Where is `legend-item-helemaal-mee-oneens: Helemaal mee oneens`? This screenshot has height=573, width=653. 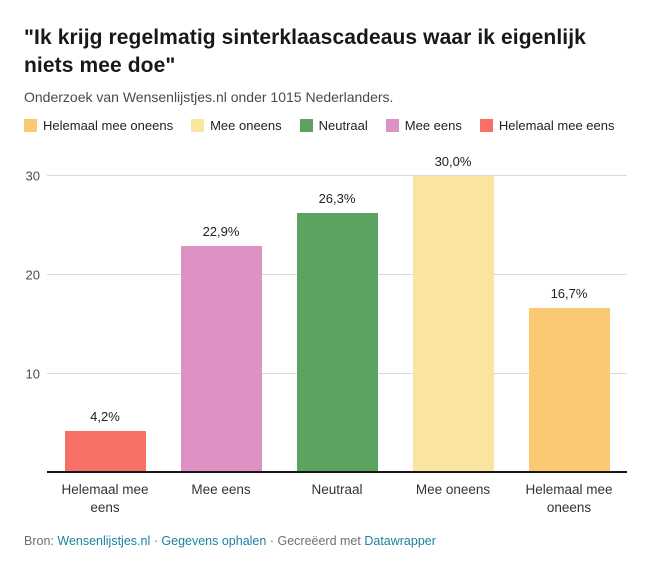 legend-item-helemaal-mee-oneens: Helemaal mee oneens is located at coordinates (98, 125).